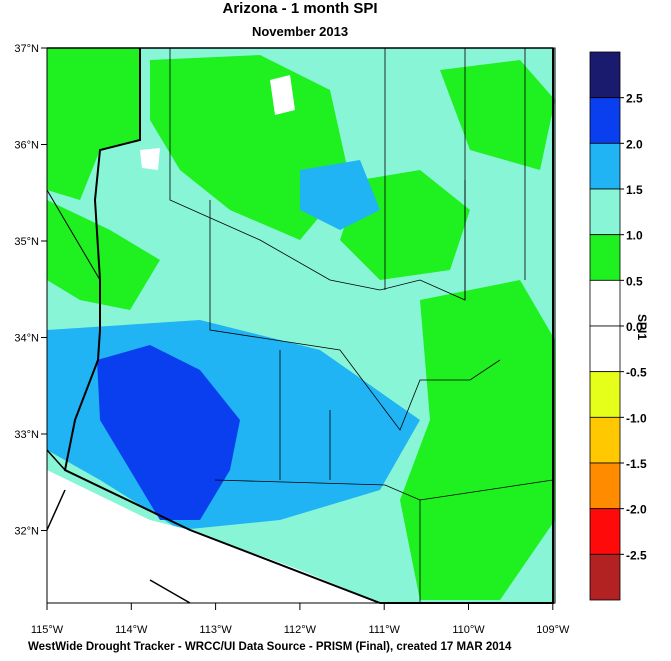 This screenshot has width=671, height=661. What do you see at coordinates (26, 242) in the screenshot?
I see `lat-tick-label: 35°N` at bounding box center [26, 242].